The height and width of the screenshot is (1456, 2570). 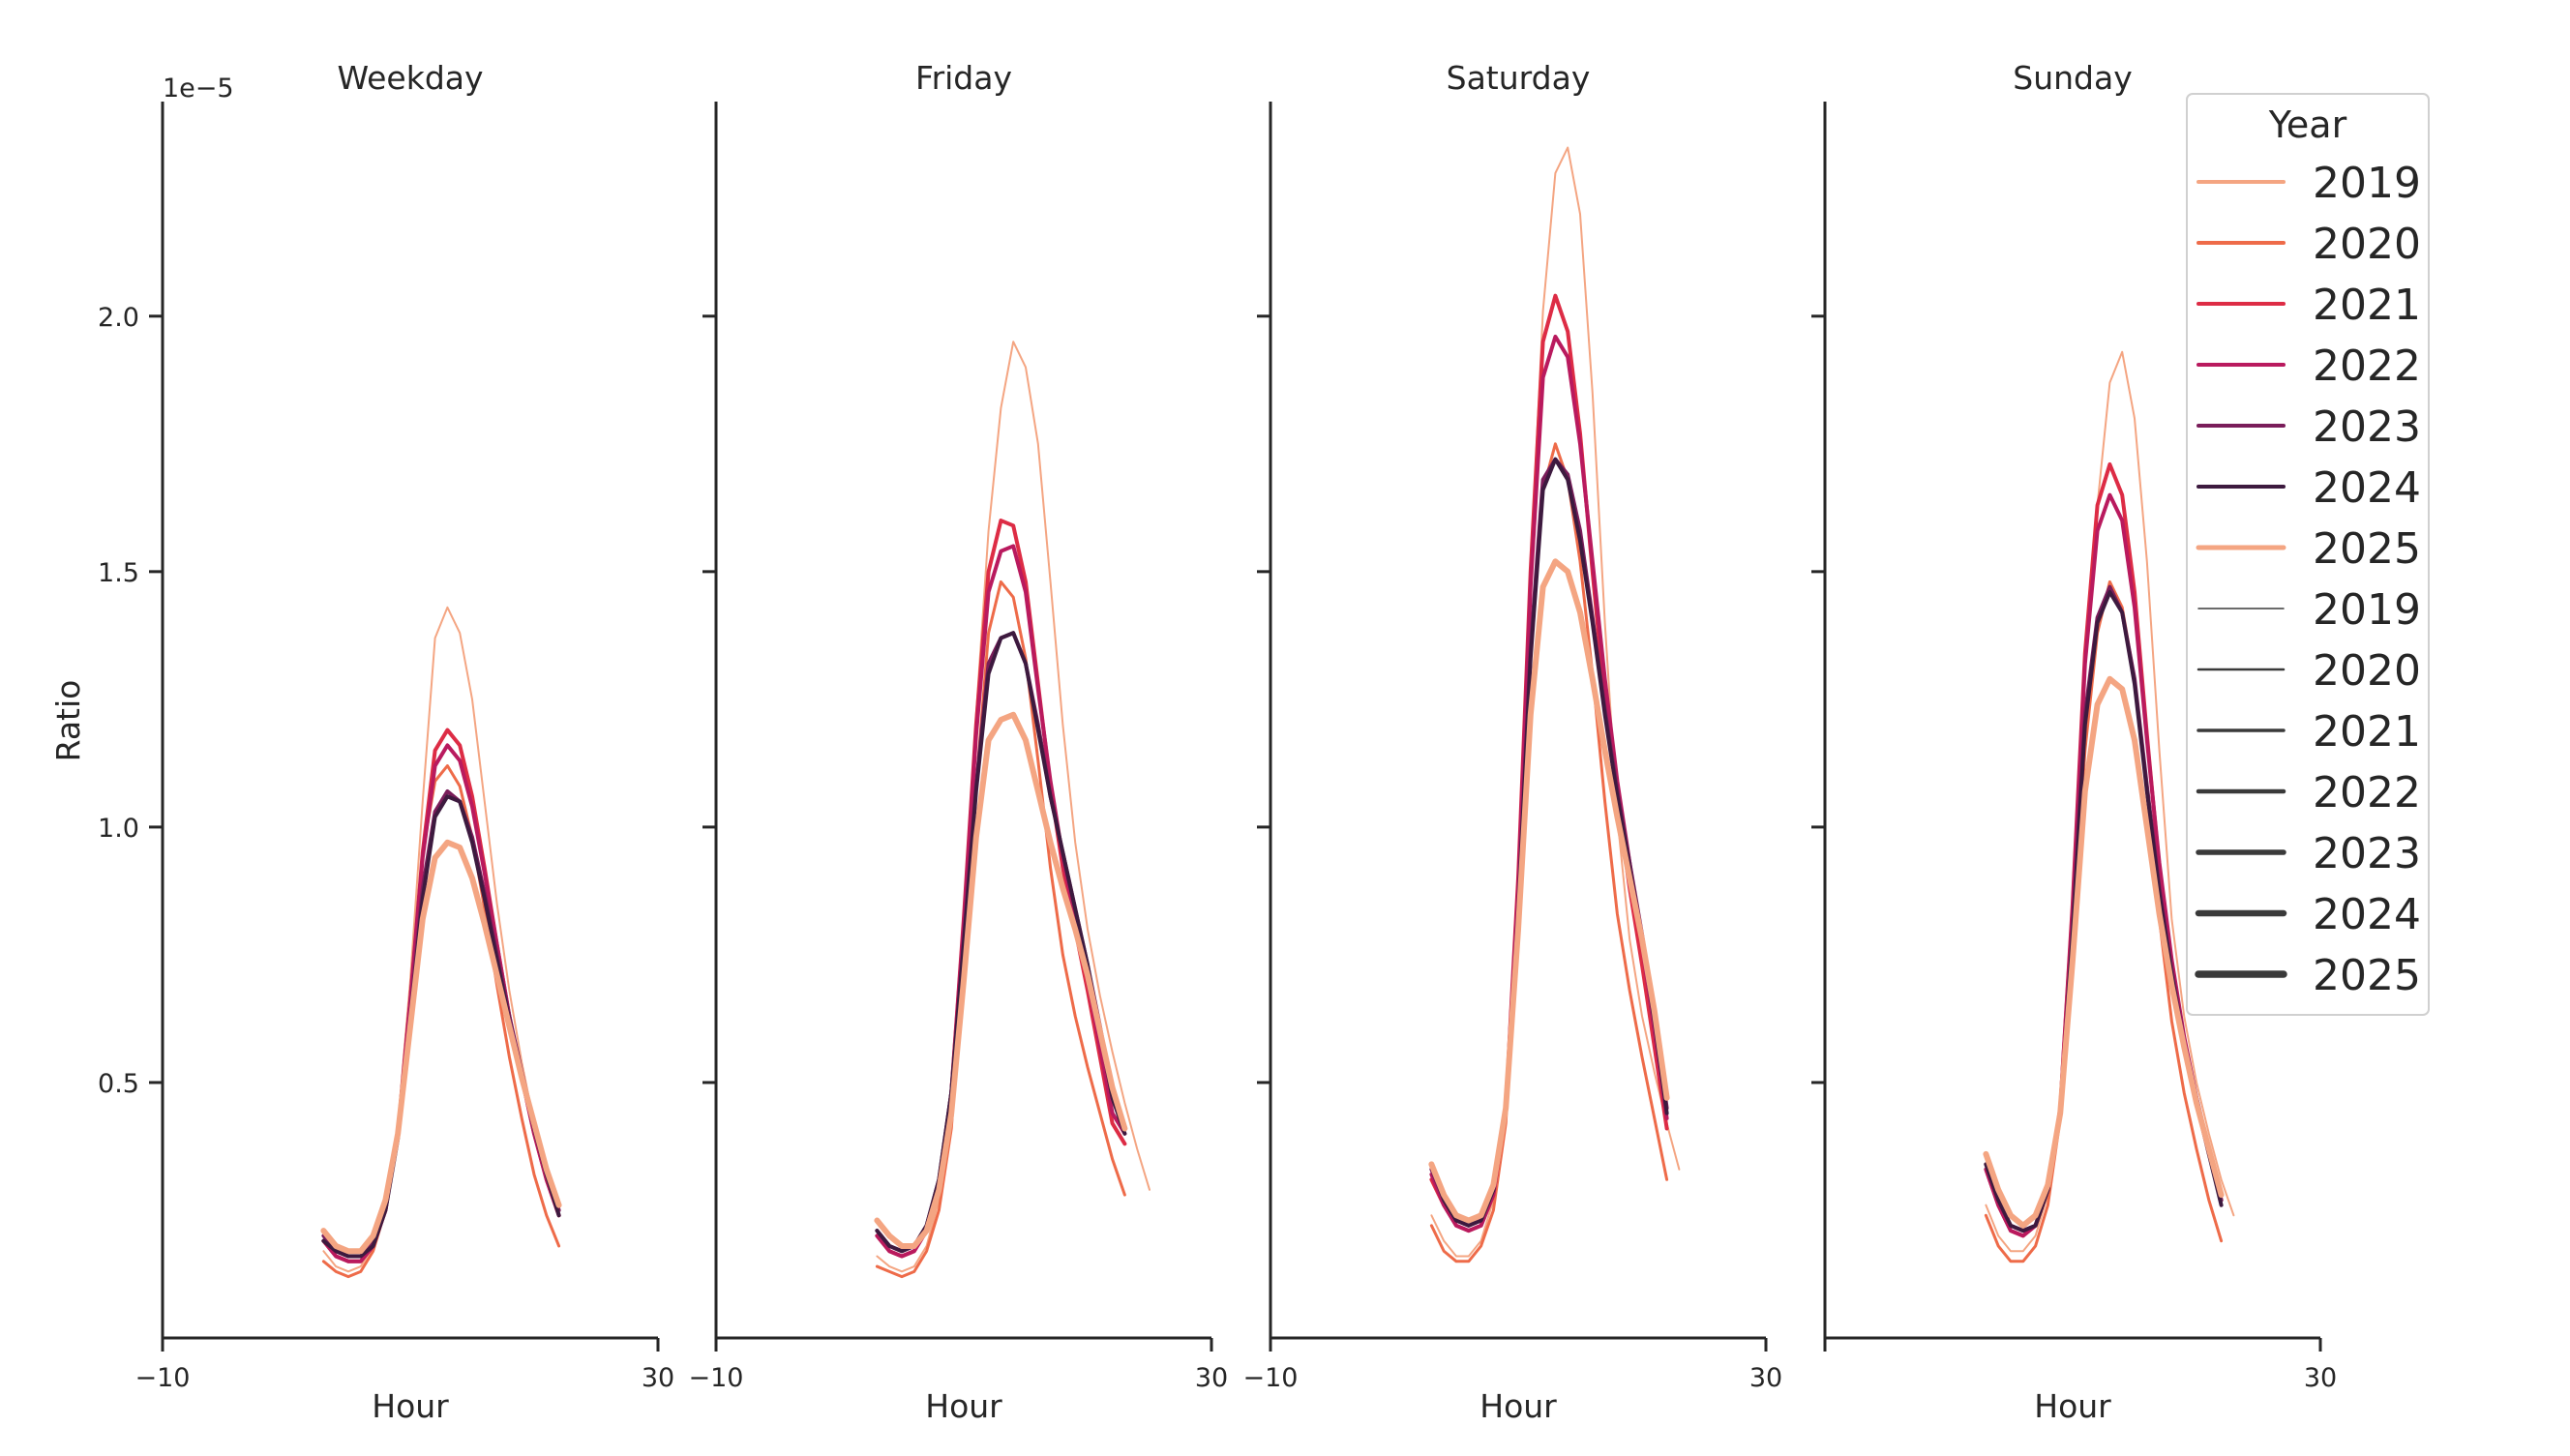 What do you see at coordinates (68, 721) in the screenshot?
I see `y-axis-label: Ratio` at bounding box center [68, 721].